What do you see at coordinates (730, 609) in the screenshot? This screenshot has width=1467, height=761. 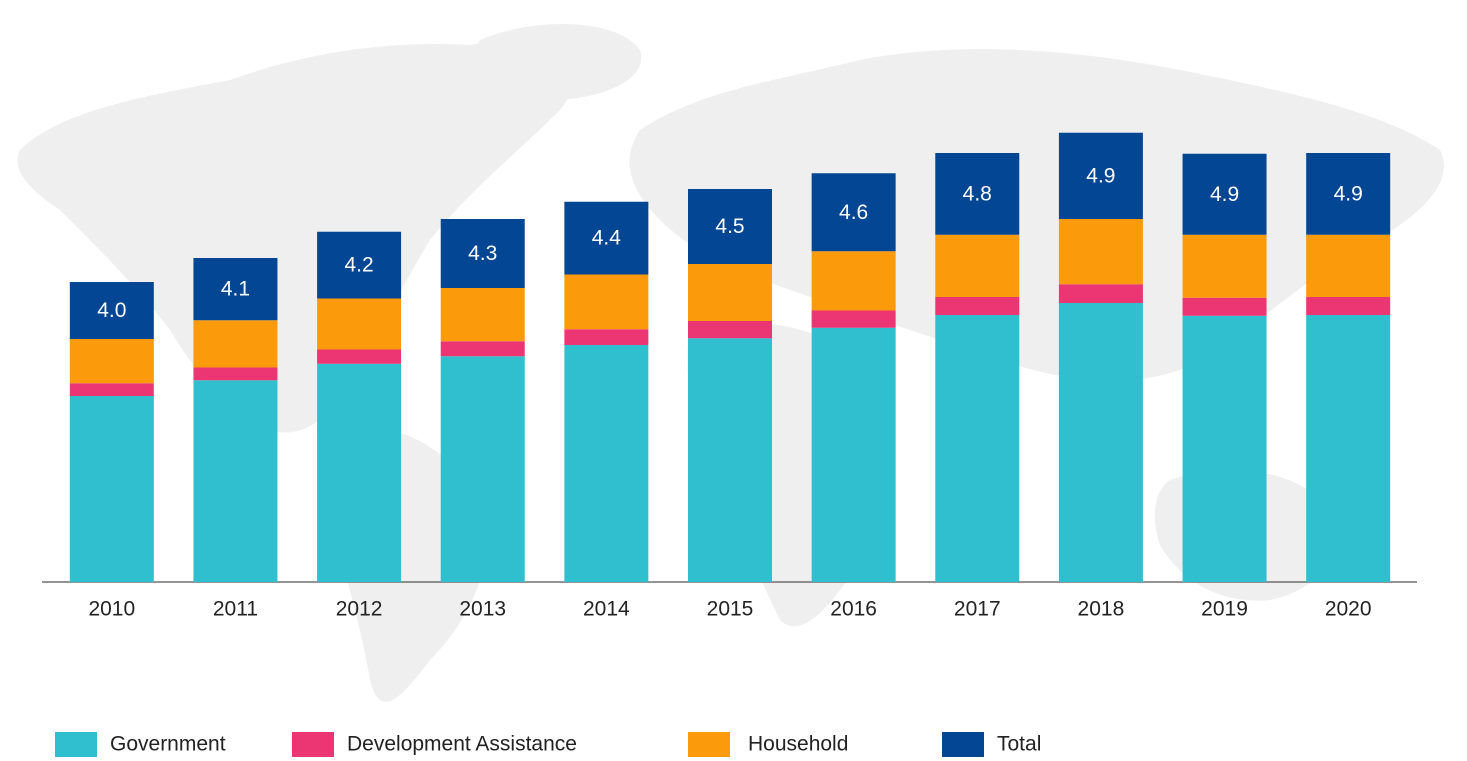 I see `x-tick-label: 2015` at bounding box center [730, 609].